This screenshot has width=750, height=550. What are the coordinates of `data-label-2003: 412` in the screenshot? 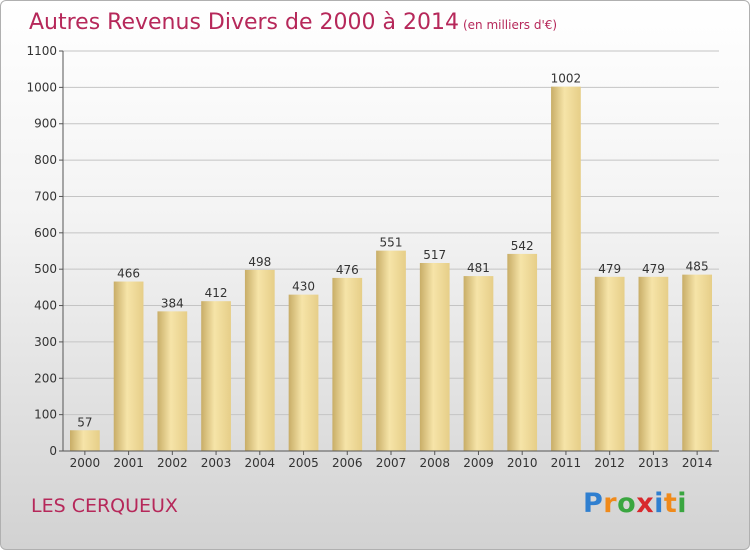 It's located at (216, 293).